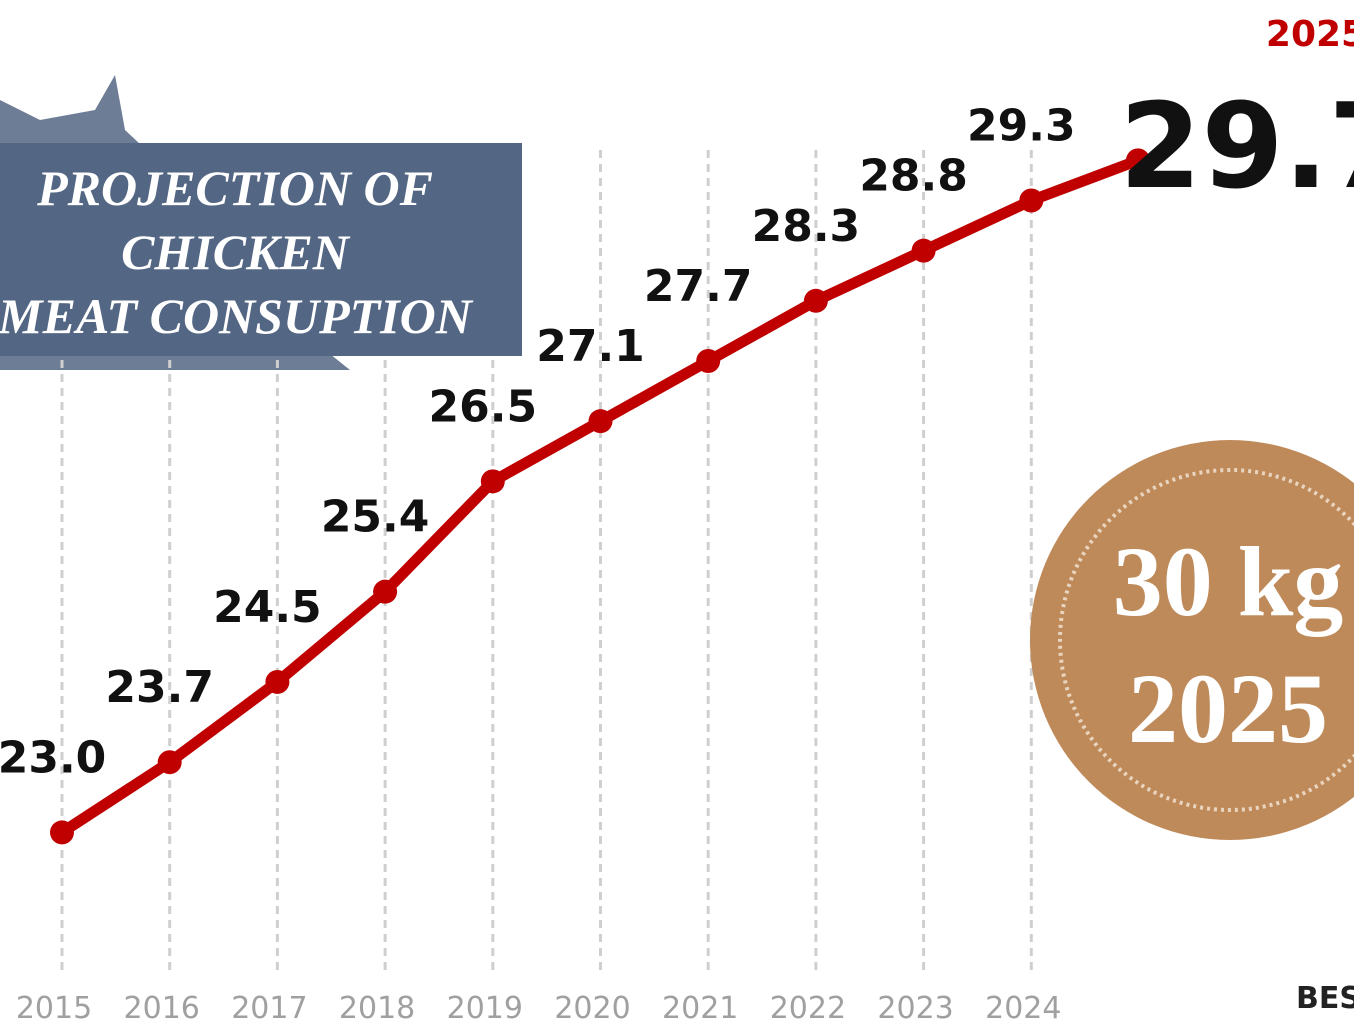 Image resolution: width=1354 pixels, height=1023 pixels. I want to click on badge-text: 30 kg, so click(1228, 581).